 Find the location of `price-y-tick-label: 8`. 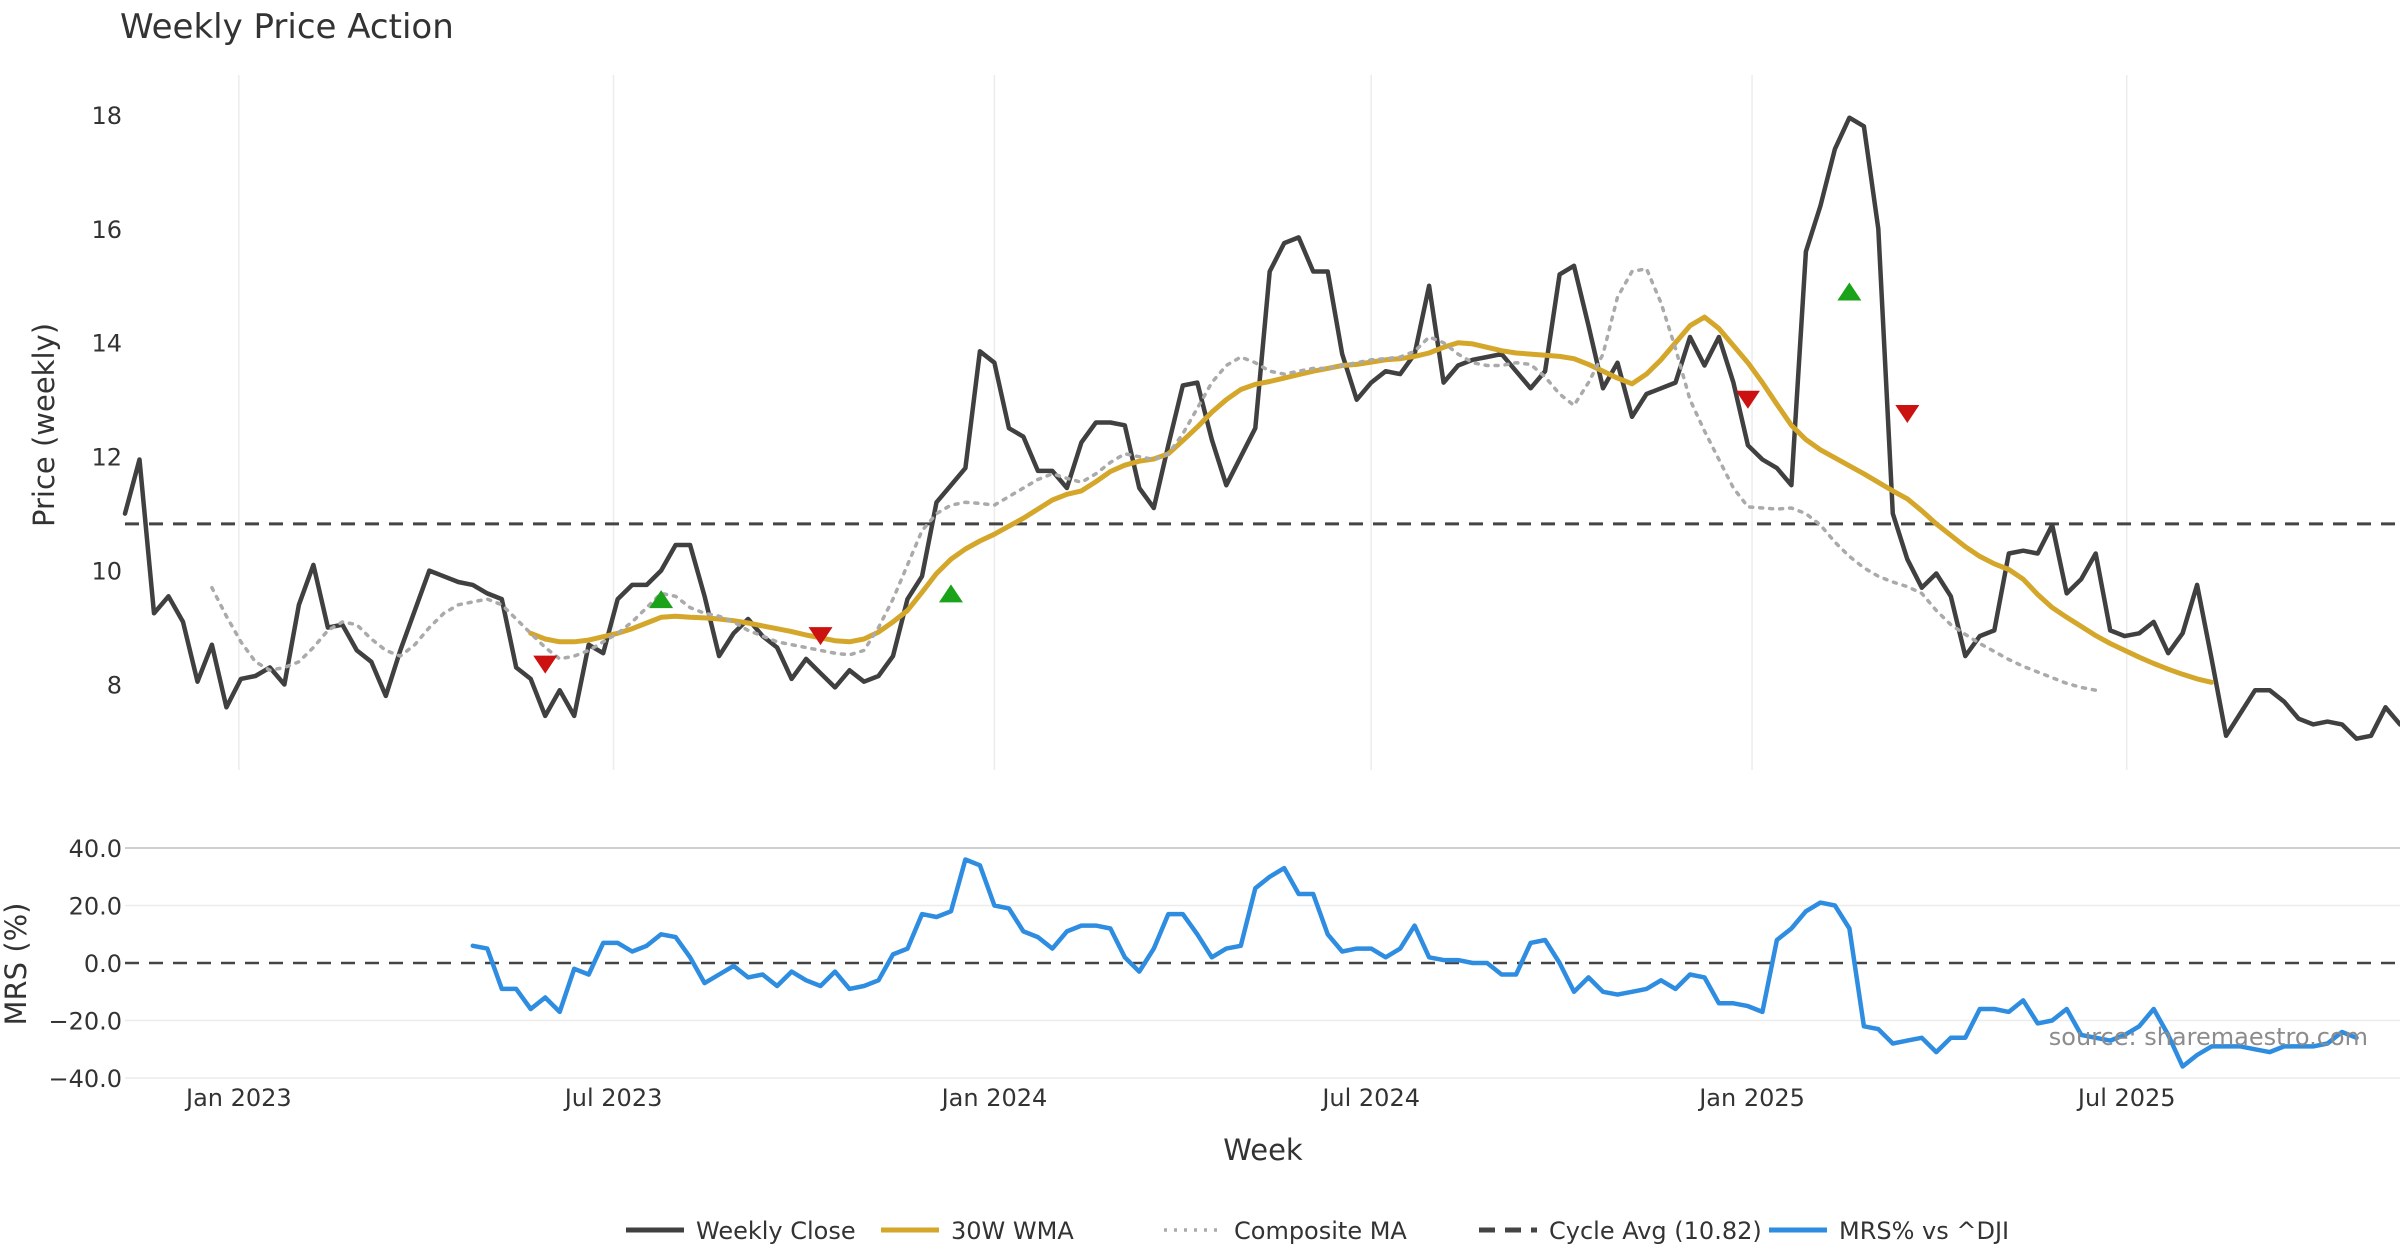

price-y-tick-label: 8 is located at coordinates (114, 686).